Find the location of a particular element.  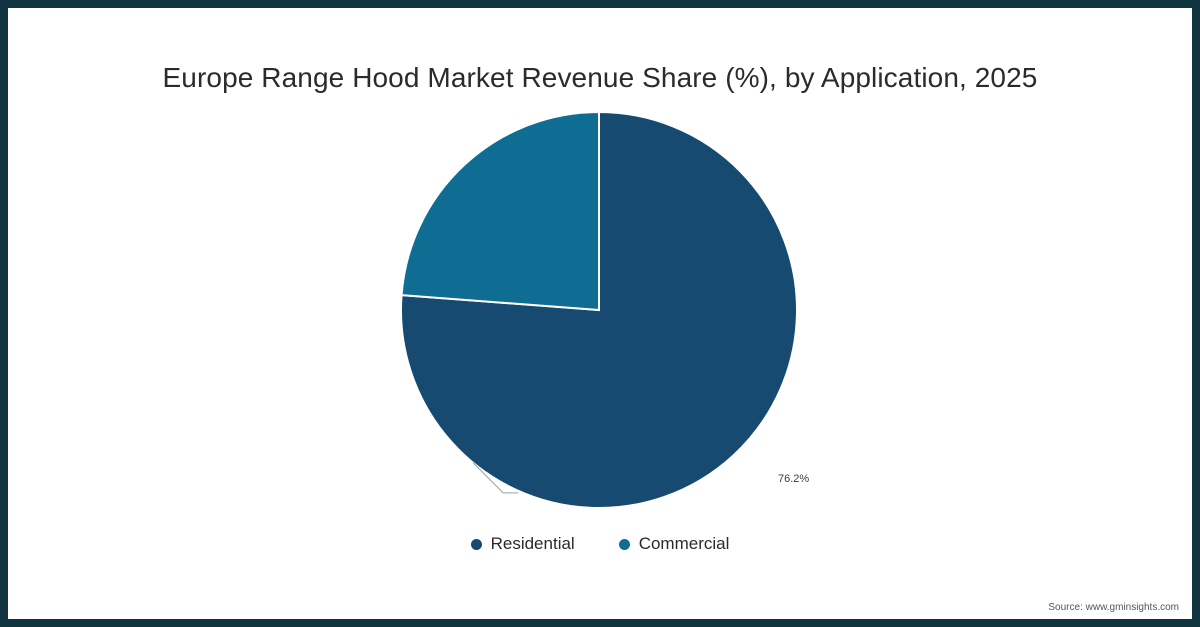

source-attribution: Source: www.gminsights.com is located at coordinates (1113, 607).